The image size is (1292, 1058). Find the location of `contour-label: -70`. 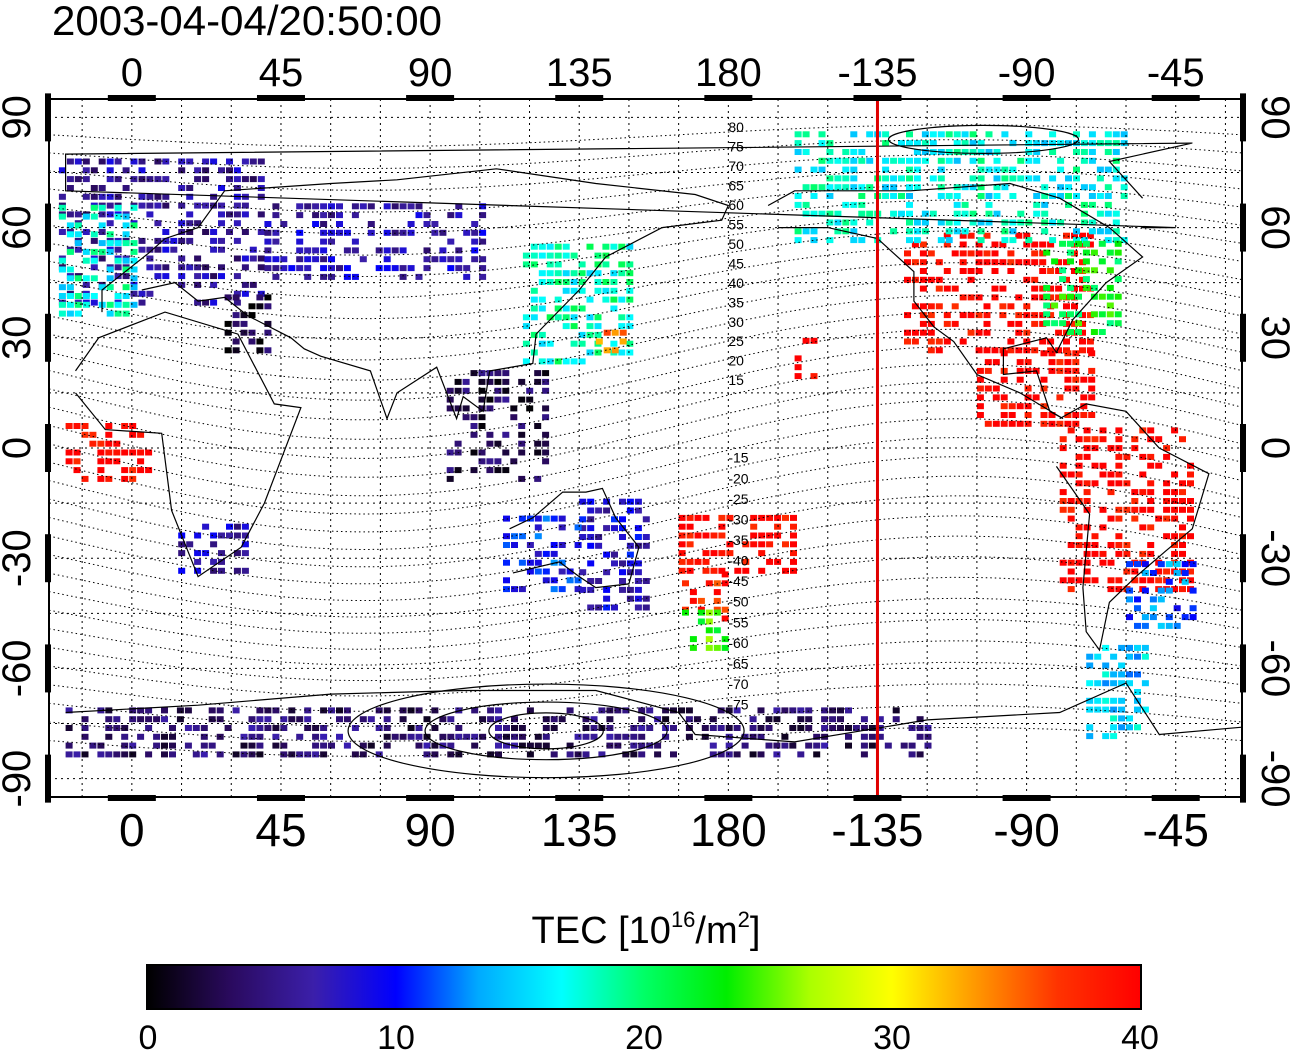

contour-label: -70 is located at coordinates (738, 684).